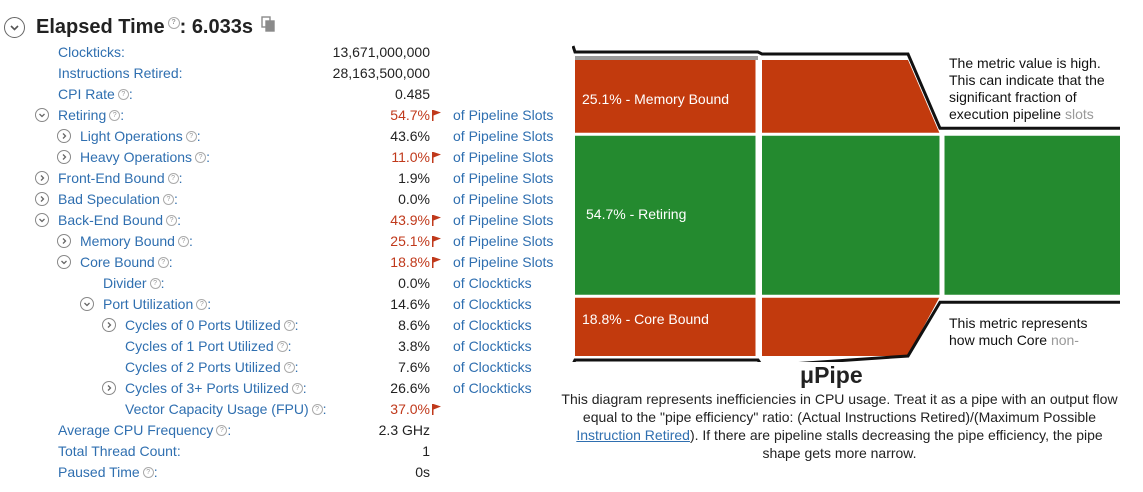  I want to click on metric-value-text: 37.0%, so click(410, 409).